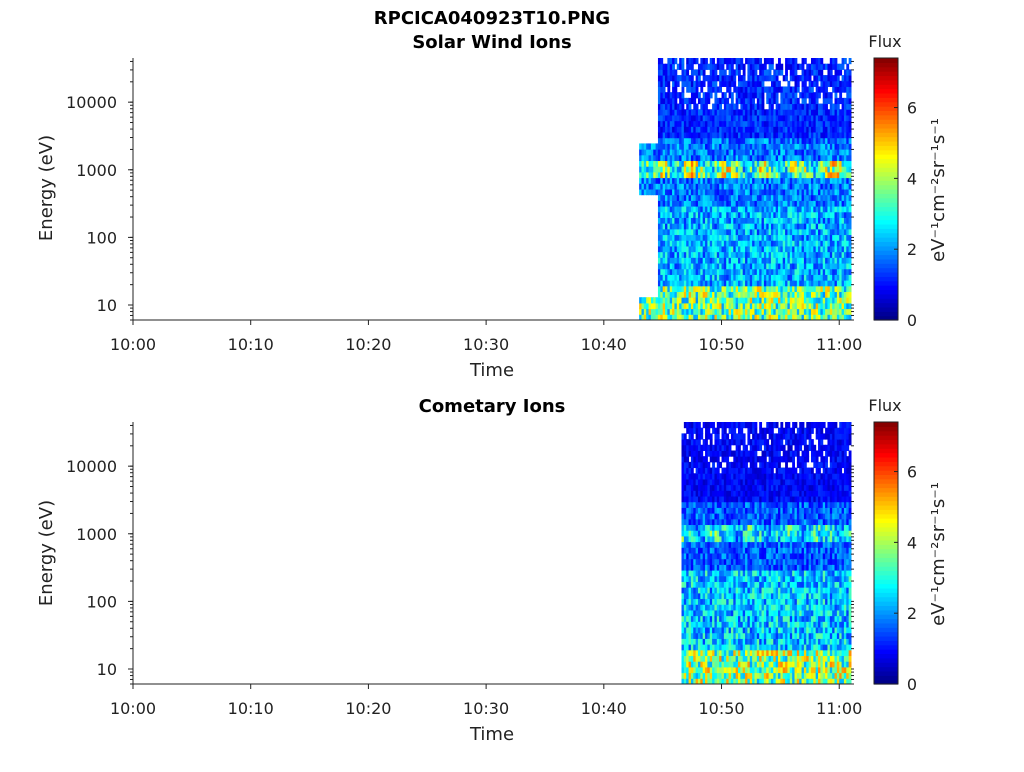  I want to click on colorbar-tick-label: 0, so click(912, 320).